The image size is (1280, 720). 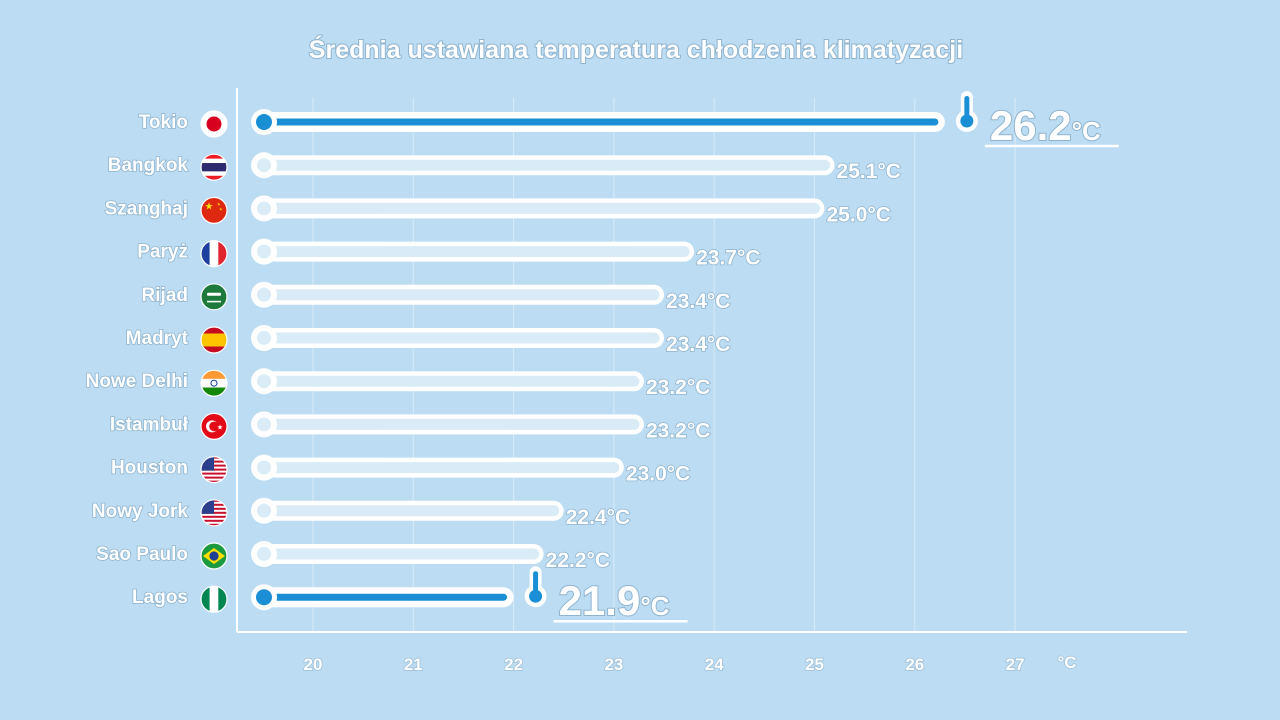 What do you see at coordinates (513, 664) in the screenshot?
I see `x-tick-label: 22` at bounding box center [513, 664].